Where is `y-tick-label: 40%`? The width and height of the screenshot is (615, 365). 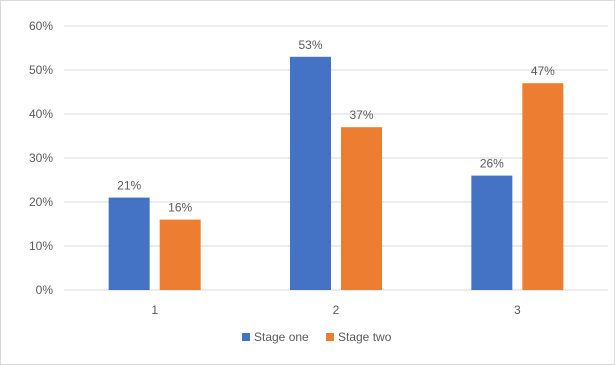 y-tick-label: 40% is located at coordinates (41, 114).